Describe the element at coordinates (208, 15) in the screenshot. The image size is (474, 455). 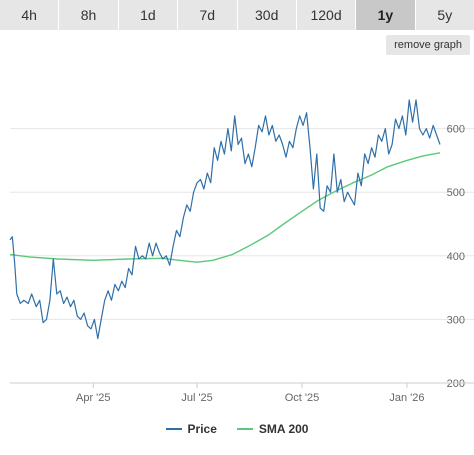
I see `tab-7d: 7d` at that location.